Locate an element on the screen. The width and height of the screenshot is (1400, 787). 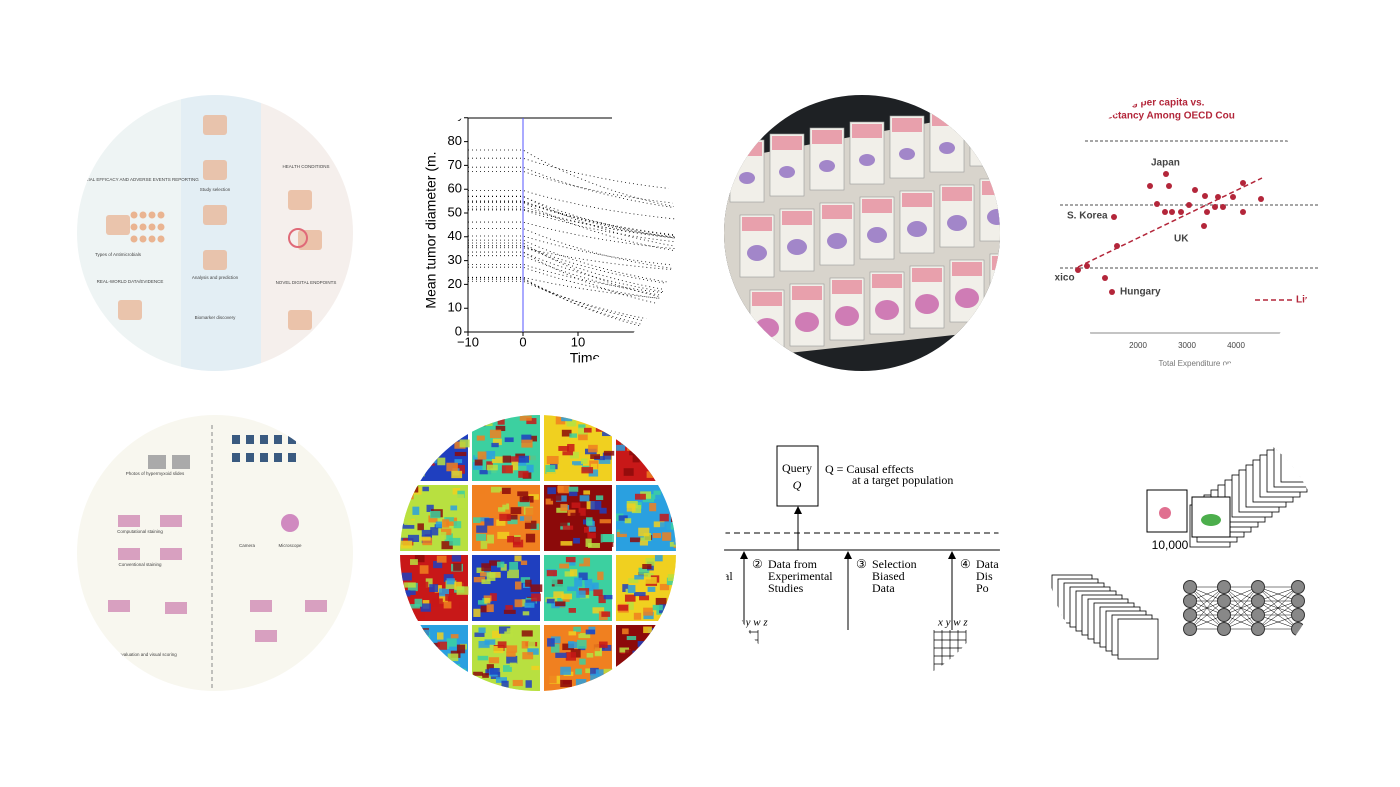
heatmap-tiles-thumbnail is located at coordinates (543, 553).